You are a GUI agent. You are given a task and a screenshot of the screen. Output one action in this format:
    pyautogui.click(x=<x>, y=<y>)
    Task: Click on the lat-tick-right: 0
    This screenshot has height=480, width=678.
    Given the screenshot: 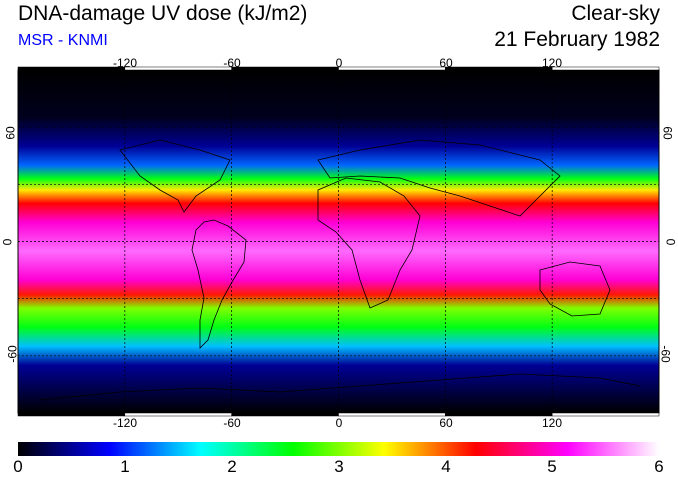 What is the action you would take?
    pyautogui.click(x=670, y=242)
    